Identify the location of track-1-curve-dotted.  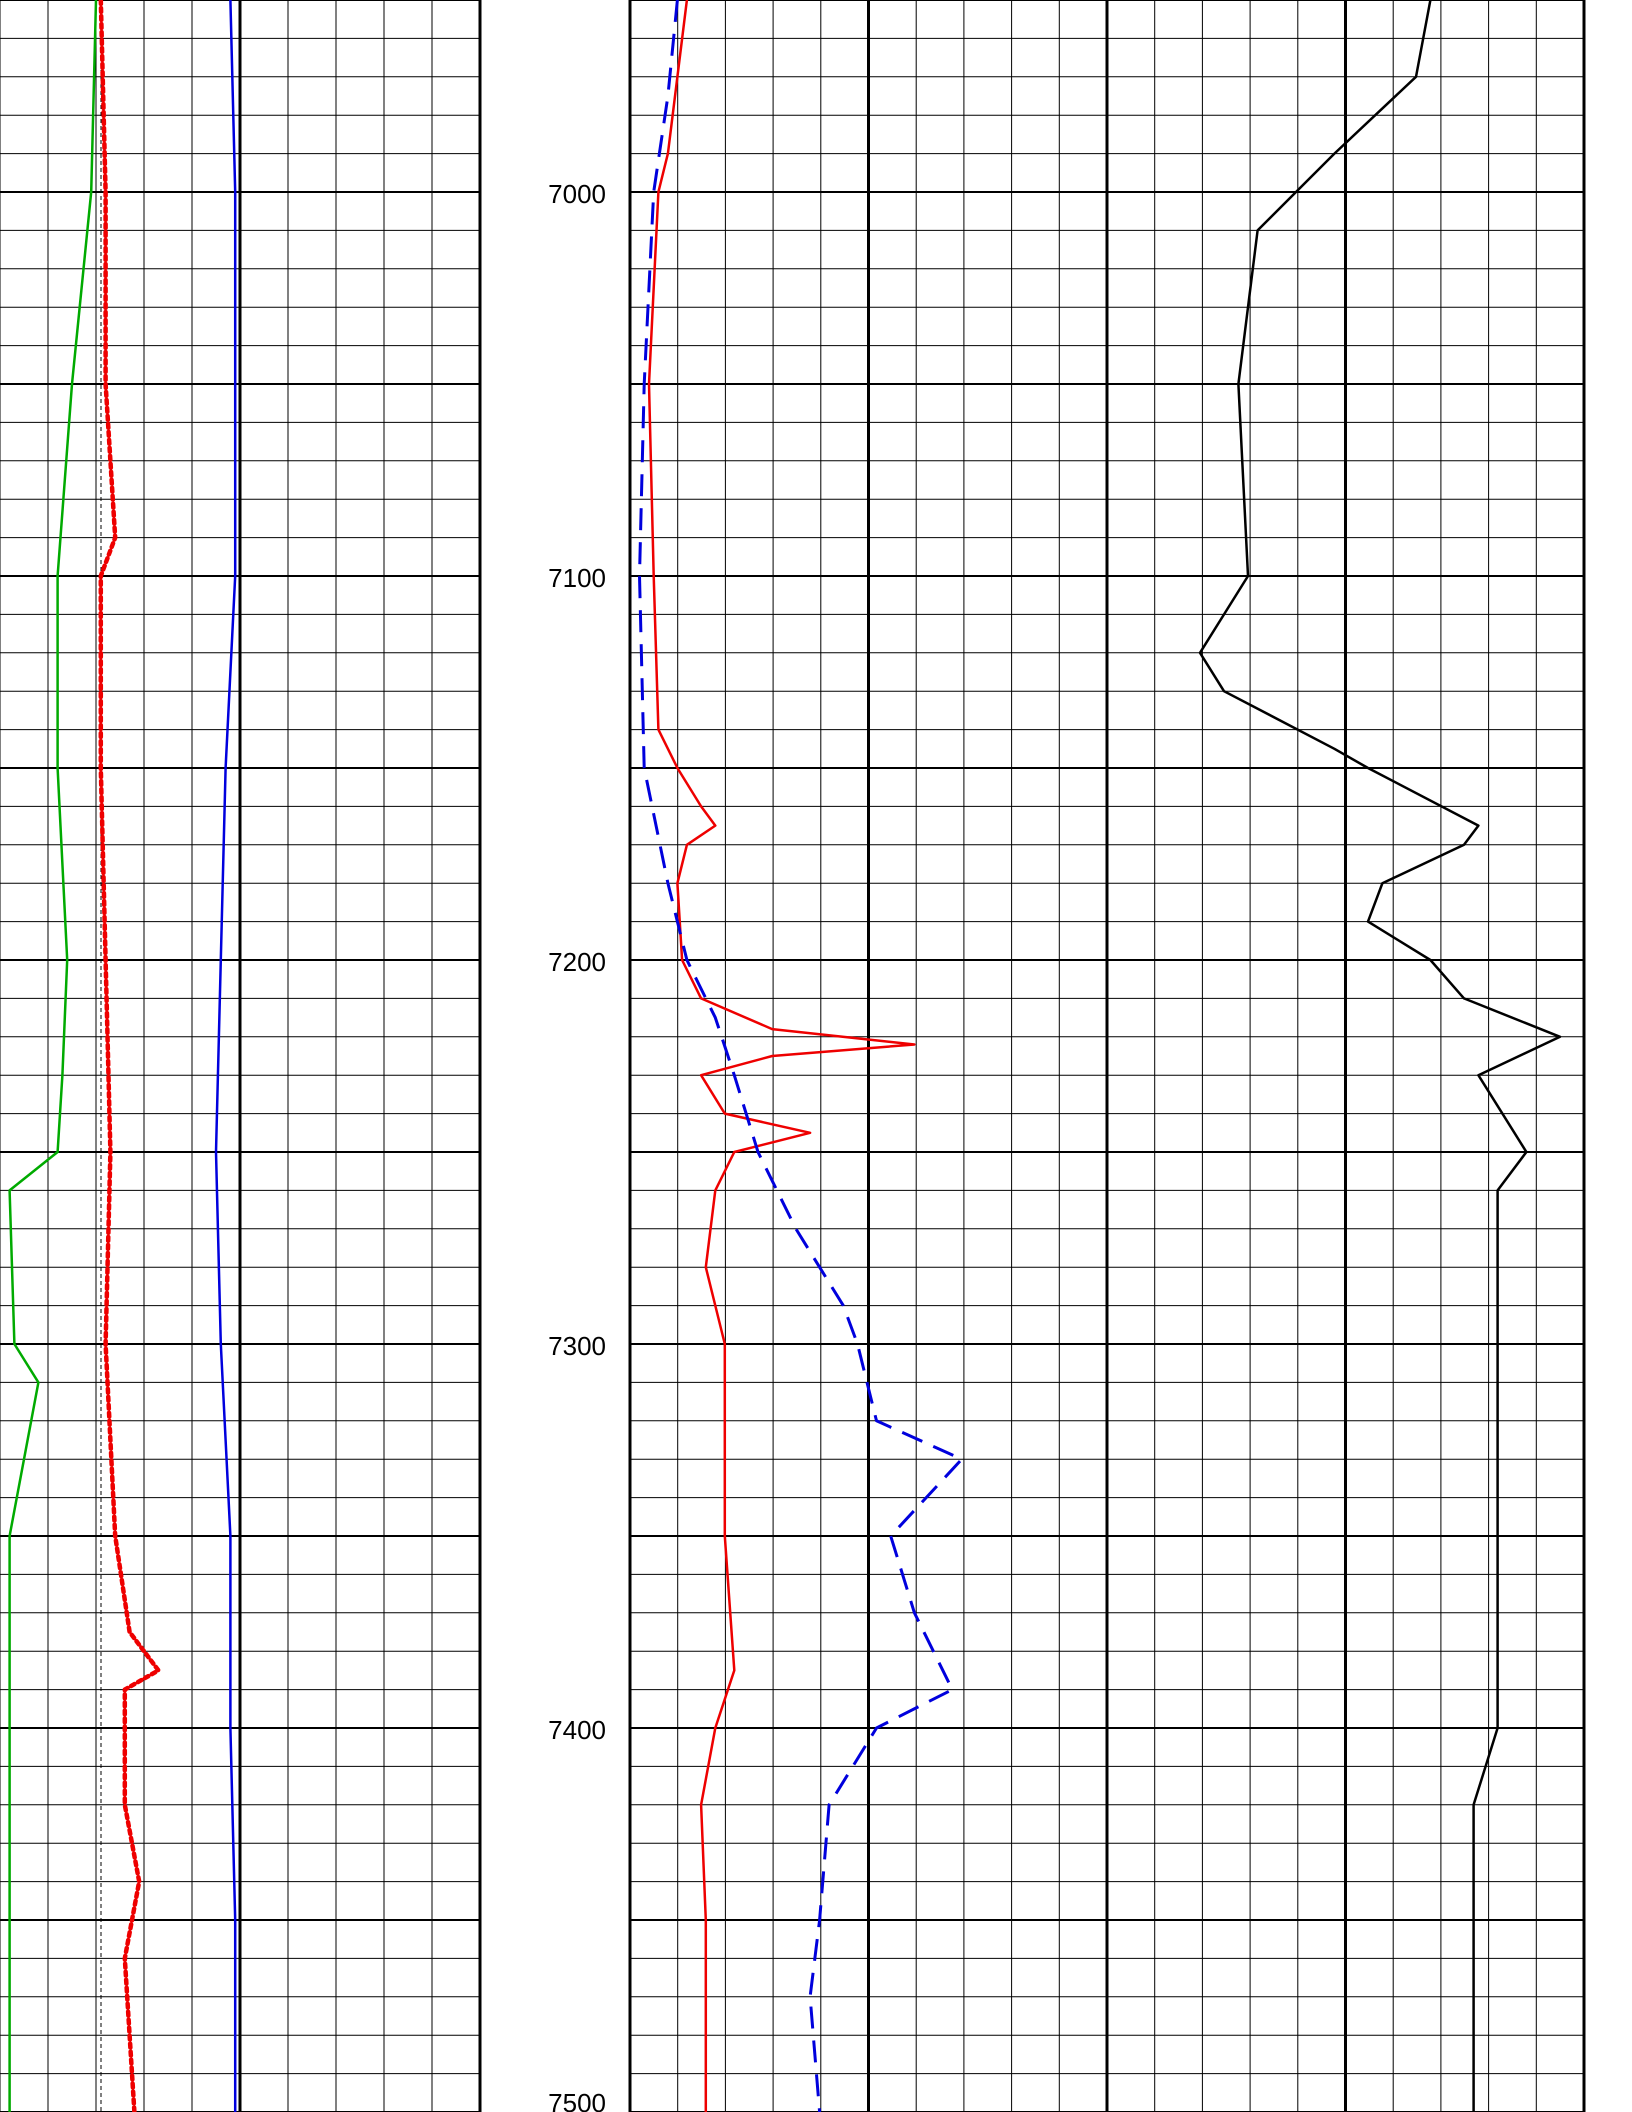
(129, 1056).